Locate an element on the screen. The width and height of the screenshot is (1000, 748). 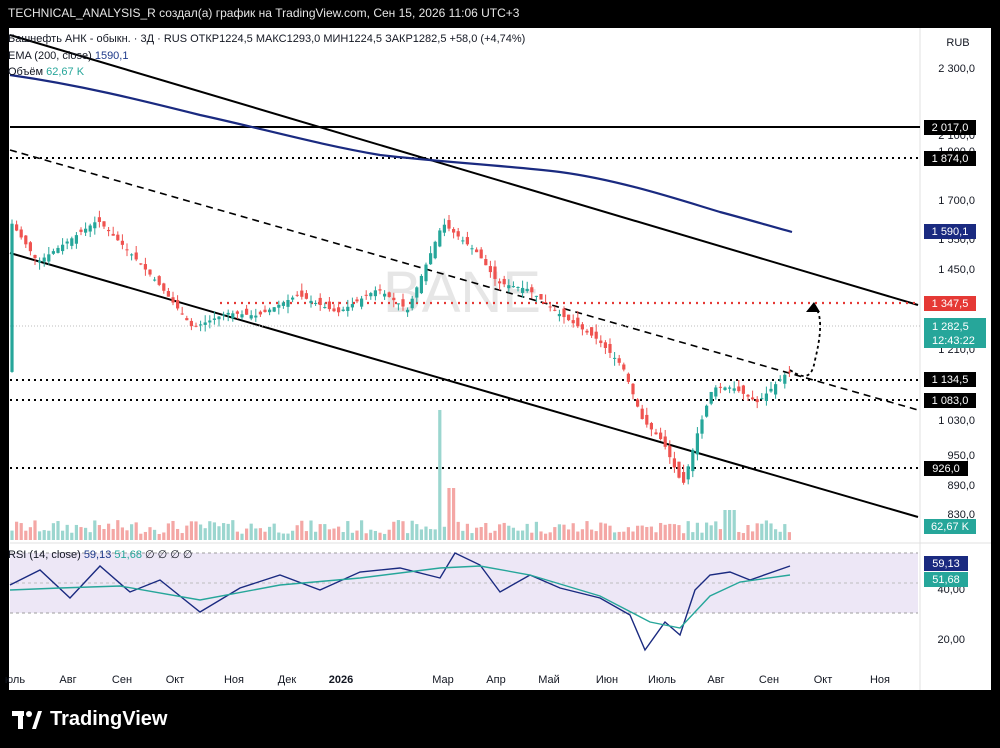
time-tick-label: Мар is located at coordinates (443, 680).